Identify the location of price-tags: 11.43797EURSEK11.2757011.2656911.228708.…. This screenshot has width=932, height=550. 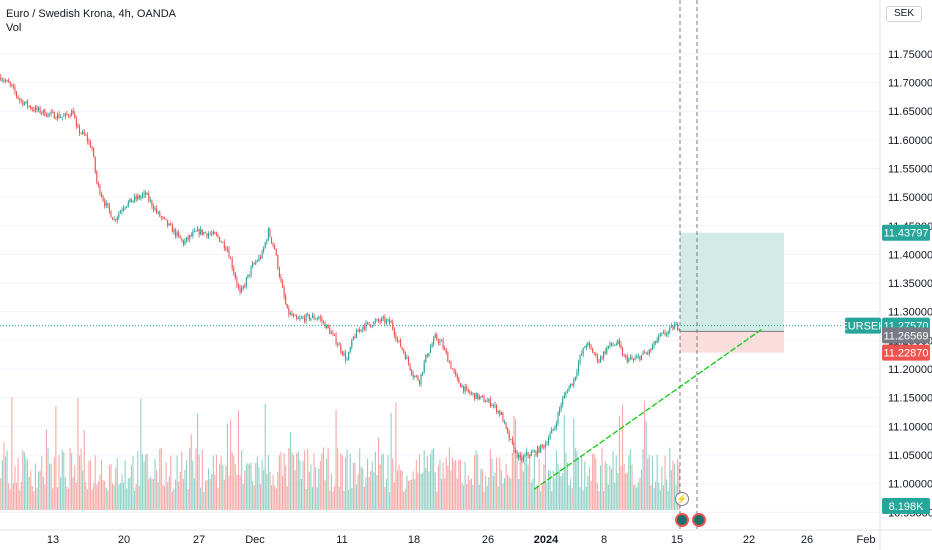
(885, 369).